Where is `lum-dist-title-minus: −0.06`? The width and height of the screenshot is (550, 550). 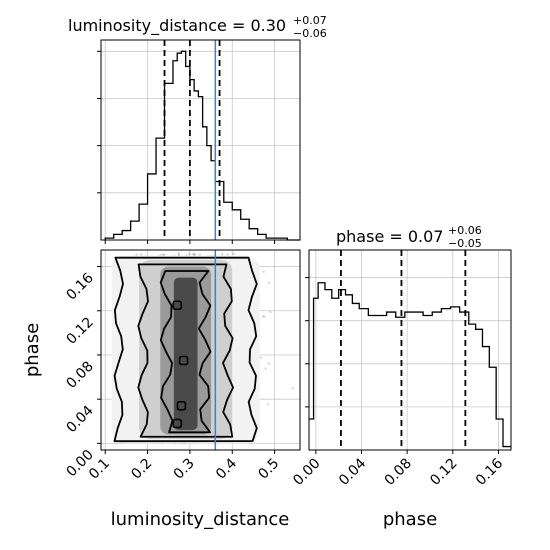
lum-dist-title-minus: −0.06 is located at coordinates (310, 33).